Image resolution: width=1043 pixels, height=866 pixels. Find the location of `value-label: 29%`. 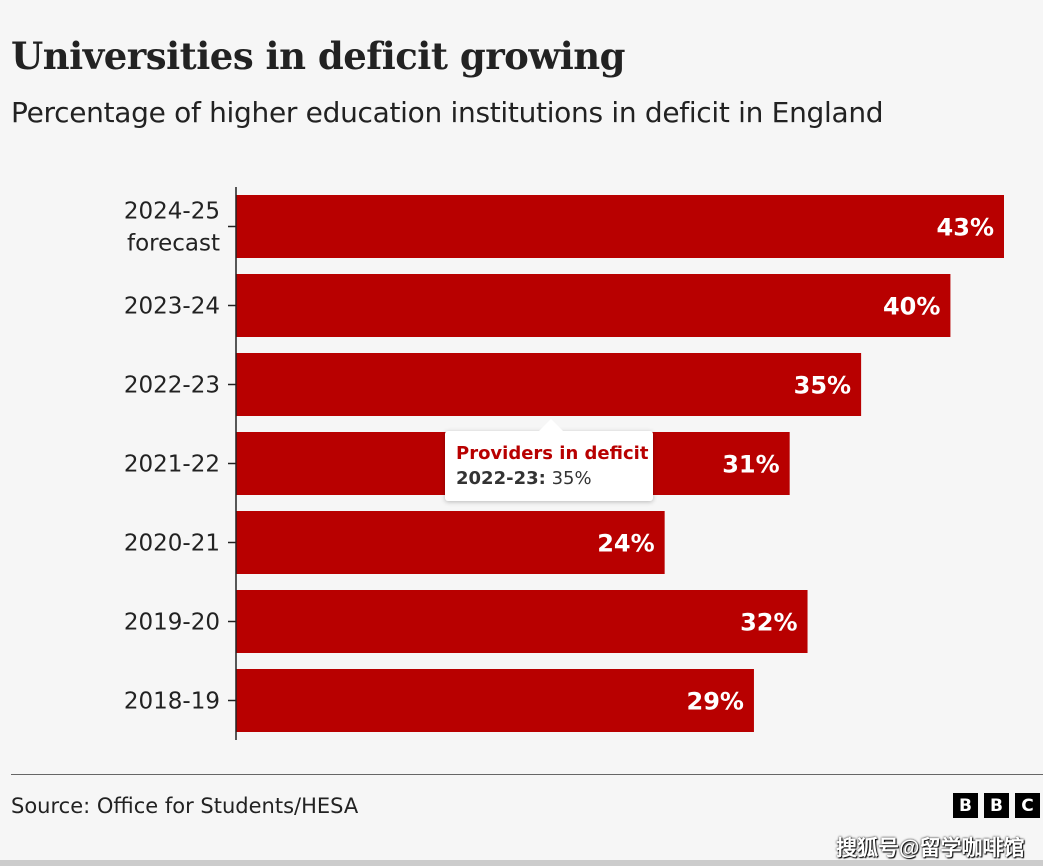

value-label: 29% is located at coordinates (715, 702).